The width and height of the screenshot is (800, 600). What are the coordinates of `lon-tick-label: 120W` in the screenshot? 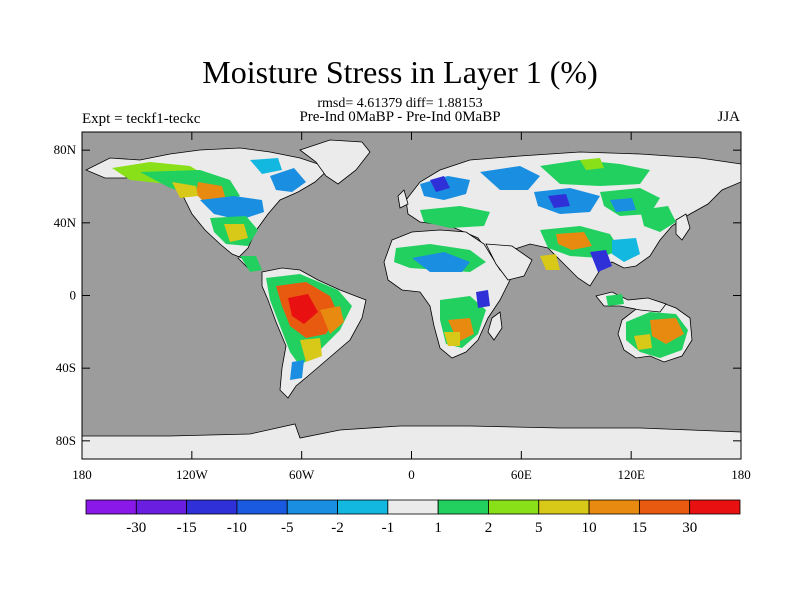 It's located at (192, 474).